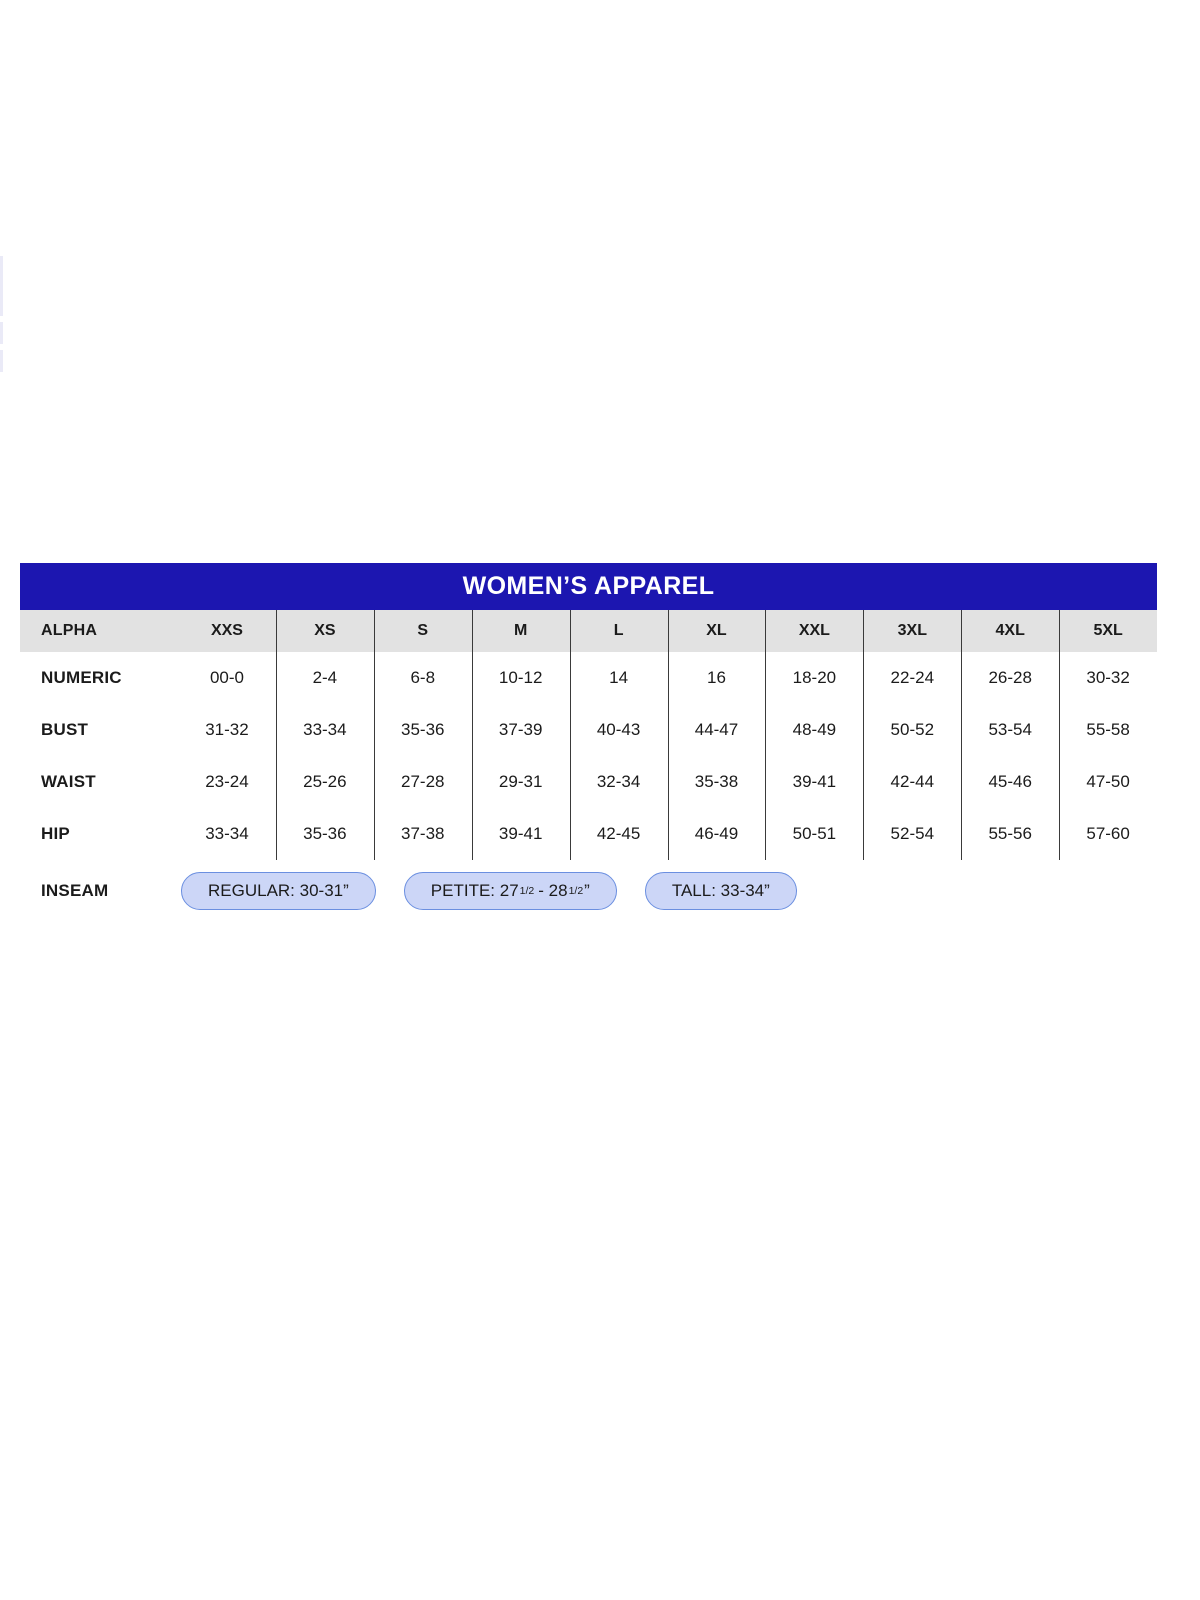 This screenshot has height=1600, width=1200. Describe the element at coordinates (553, 890) in the screenshot. I see `inseam-pill-petite-mid: - 28` at that location.